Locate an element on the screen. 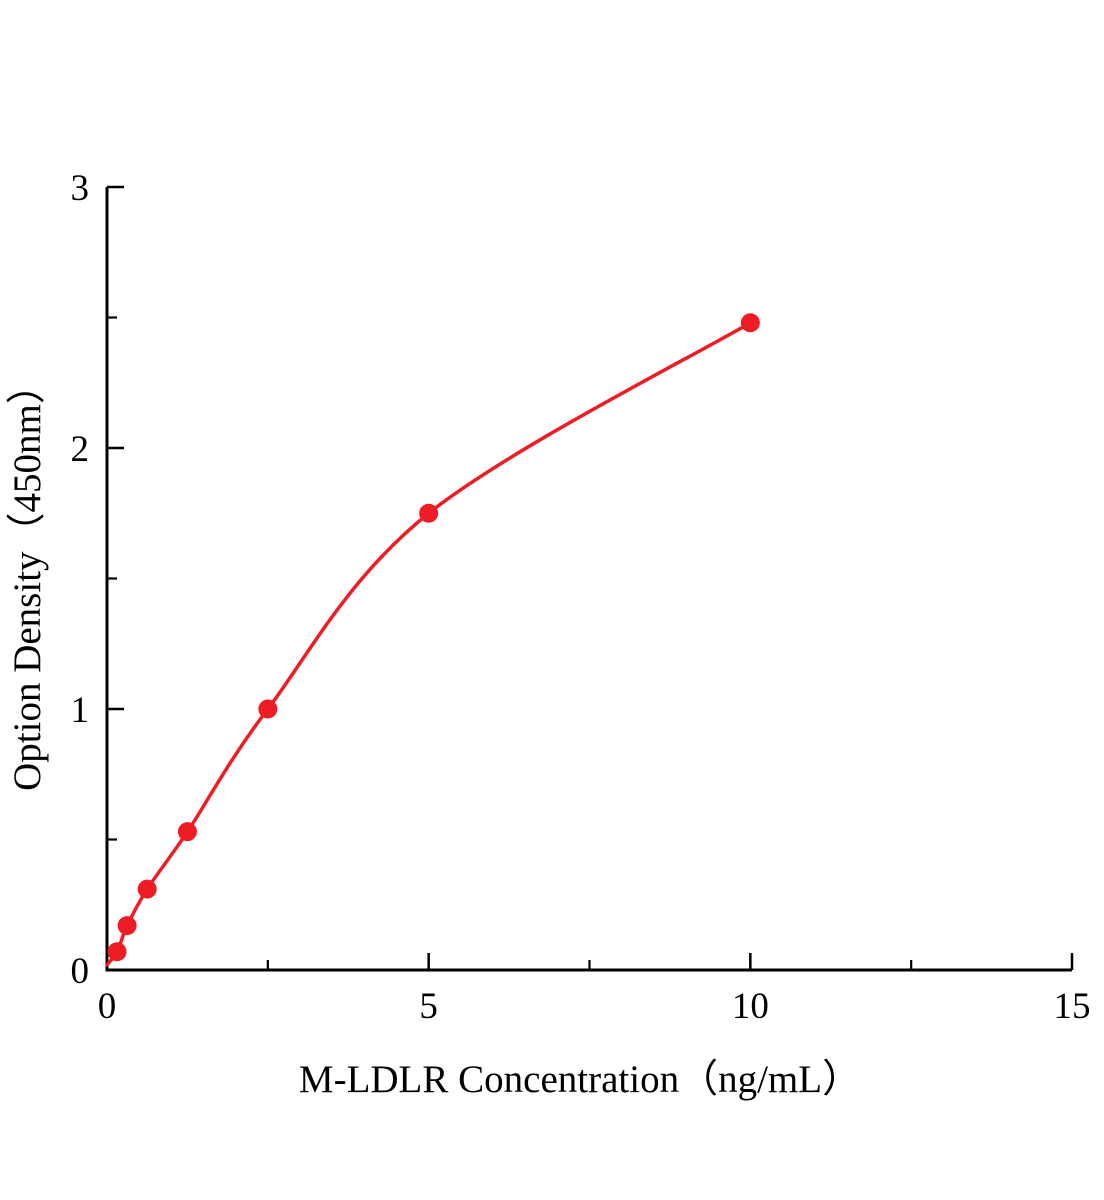 This screenshot has height=1200, width=1104. y-axis-title: Option Density（450nm） is located at coordinates (27, 578).